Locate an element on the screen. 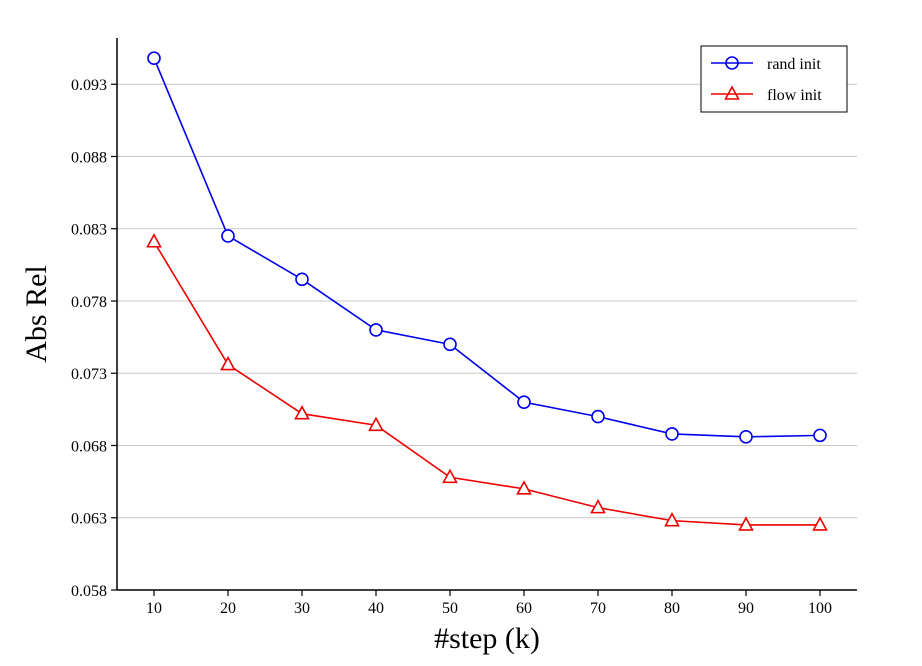 This screenshot has height=666, width=922. y-tick-label: 0.073 is located at coordinates (89, 374).